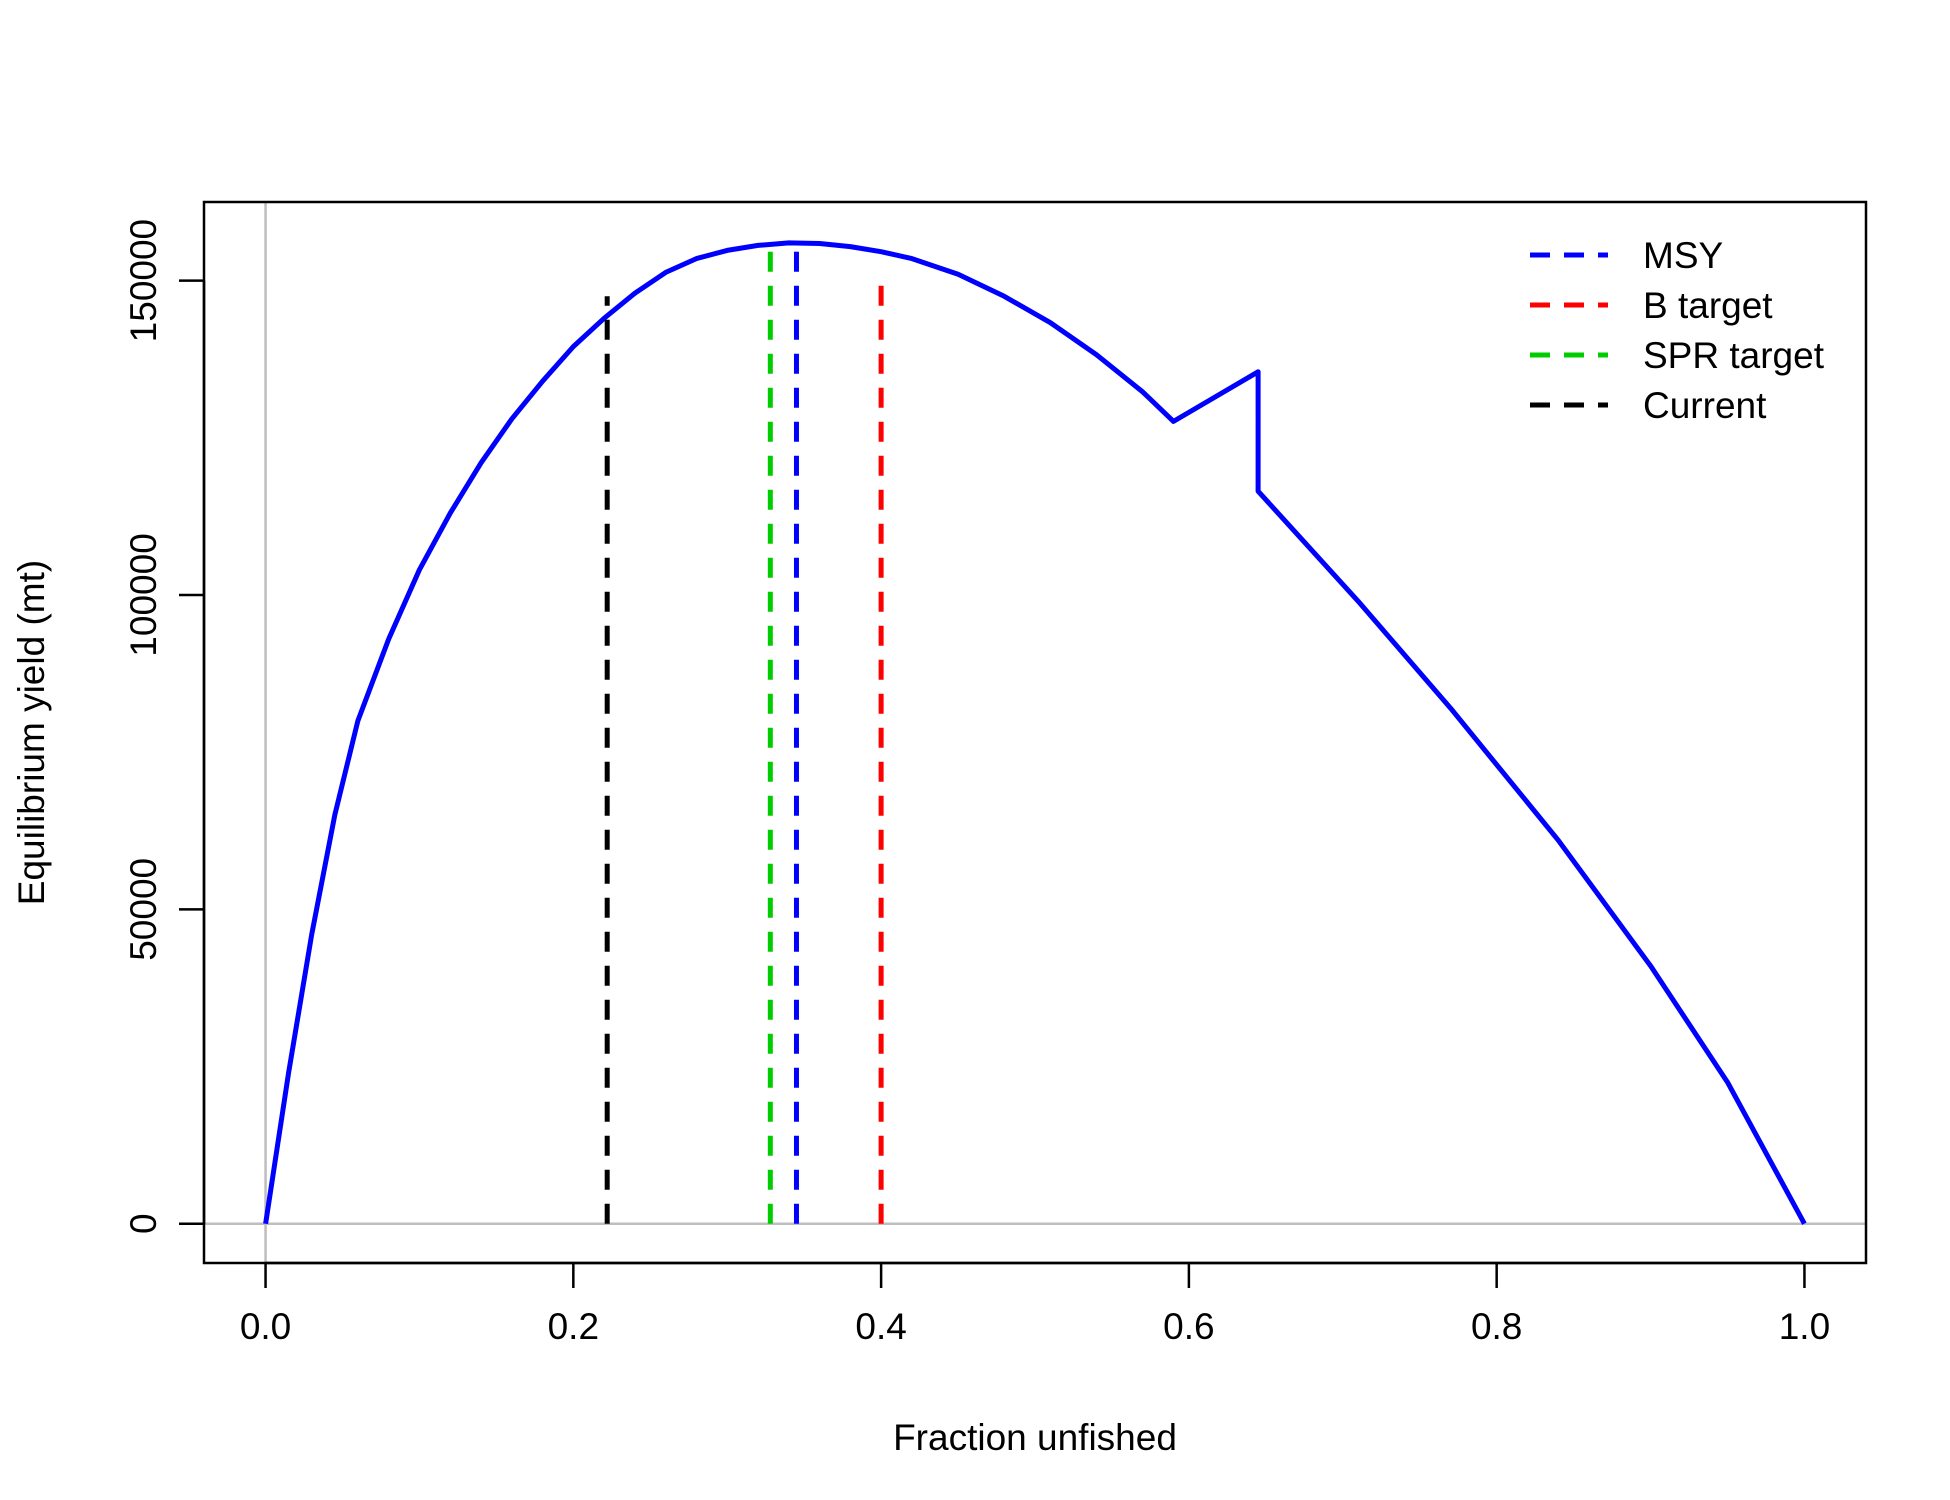 The height and width of the screenshot is (1500, 1950). What do you see at coordinates (1804, 1326) in the screenshot?
I see `x-tick-label: 1.0` at bounding box center [1804, 1326].